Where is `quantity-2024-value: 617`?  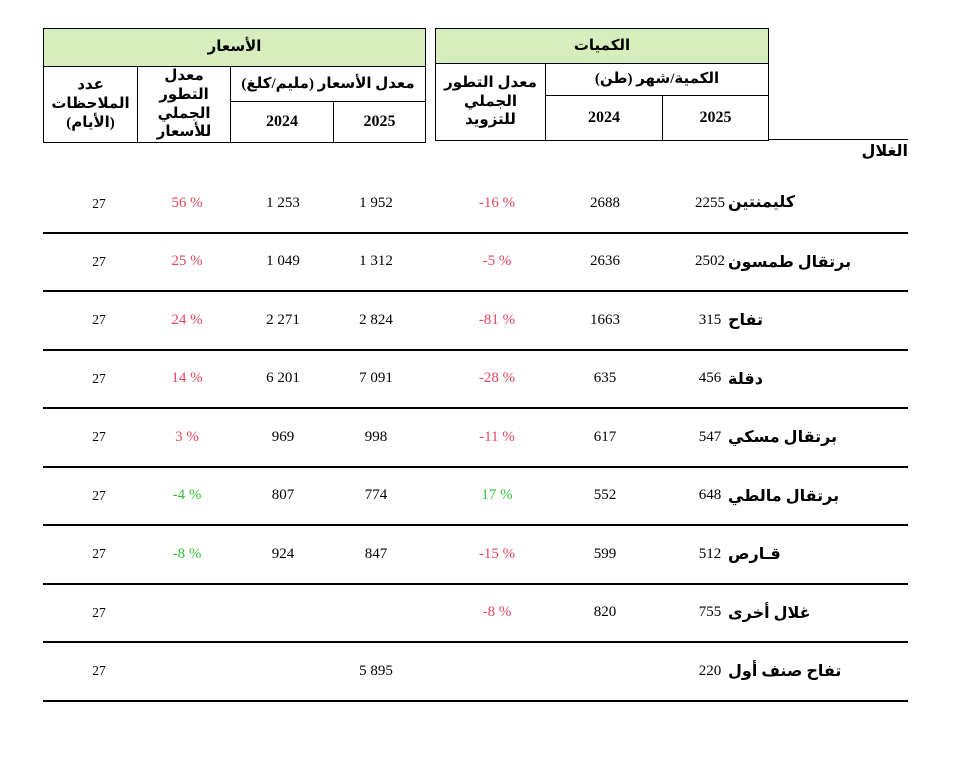
quantity-2024-value: 617 is located at coordinates (605, 436).